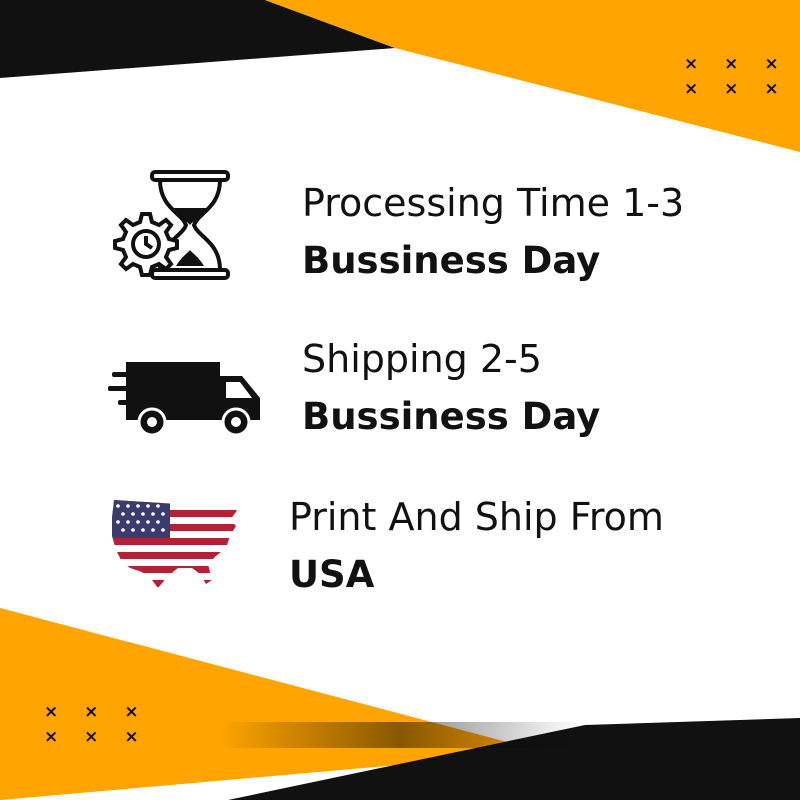 This screenshot has height=800, width=800. Describe the element at coordinates (400, 735) in the screenshot. I see `bottom-shadow` at that location.